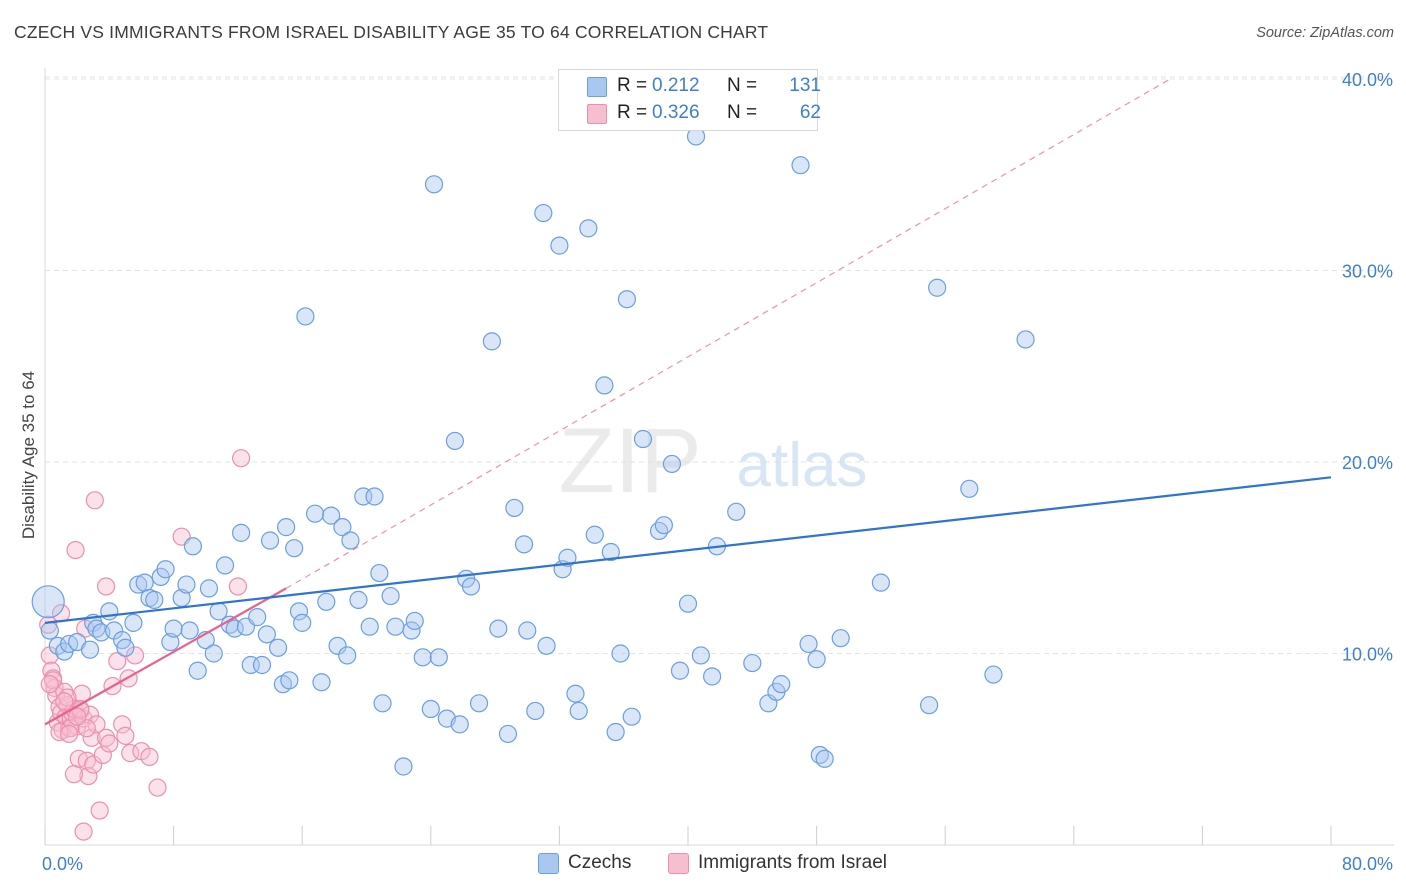 This screenshot has width=1406, height=892. Describe the element at coordinates (28, 455) in the screenshot. I see `y-axis-label: Disability Age 35 to 64` at that location.